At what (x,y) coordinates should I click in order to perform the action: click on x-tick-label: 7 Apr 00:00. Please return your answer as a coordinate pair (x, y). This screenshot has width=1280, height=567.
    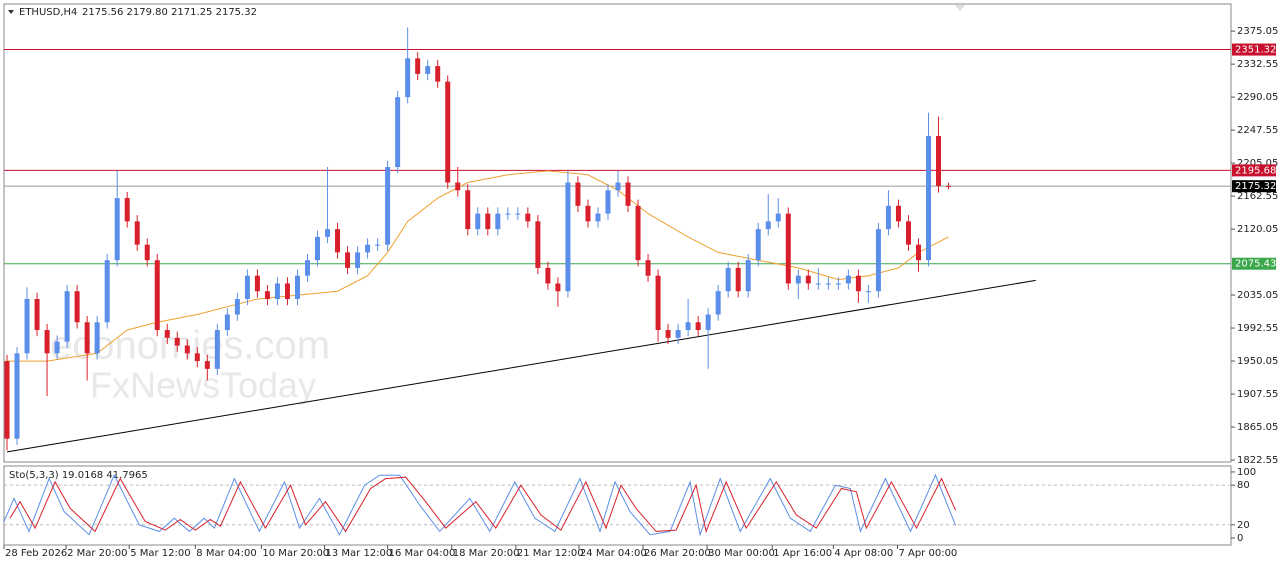
    Looking at the image, I should click on (927, 553).